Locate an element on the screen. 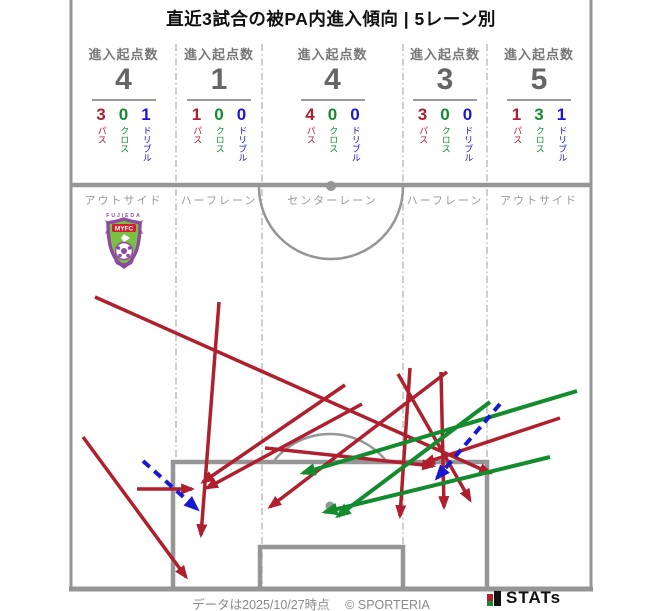 This screenshot has height=611, width=663. copyright: © SPORTERIA is located at coordinates (387, 604).